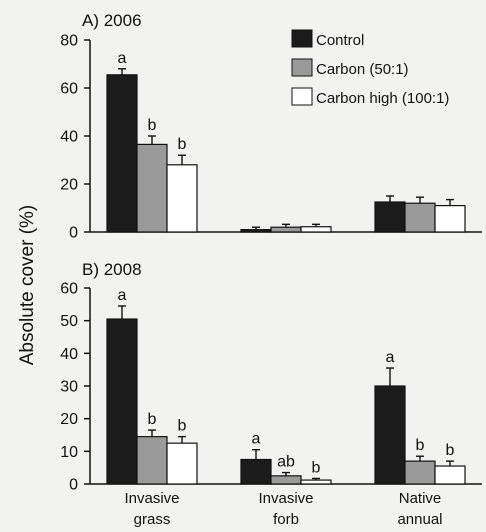 The image size is (486, 532). What do you see at coordinates (112, 269) in the screenshot?
I see `panel-b-title: B) 2008` at bounding box center [112, 269].